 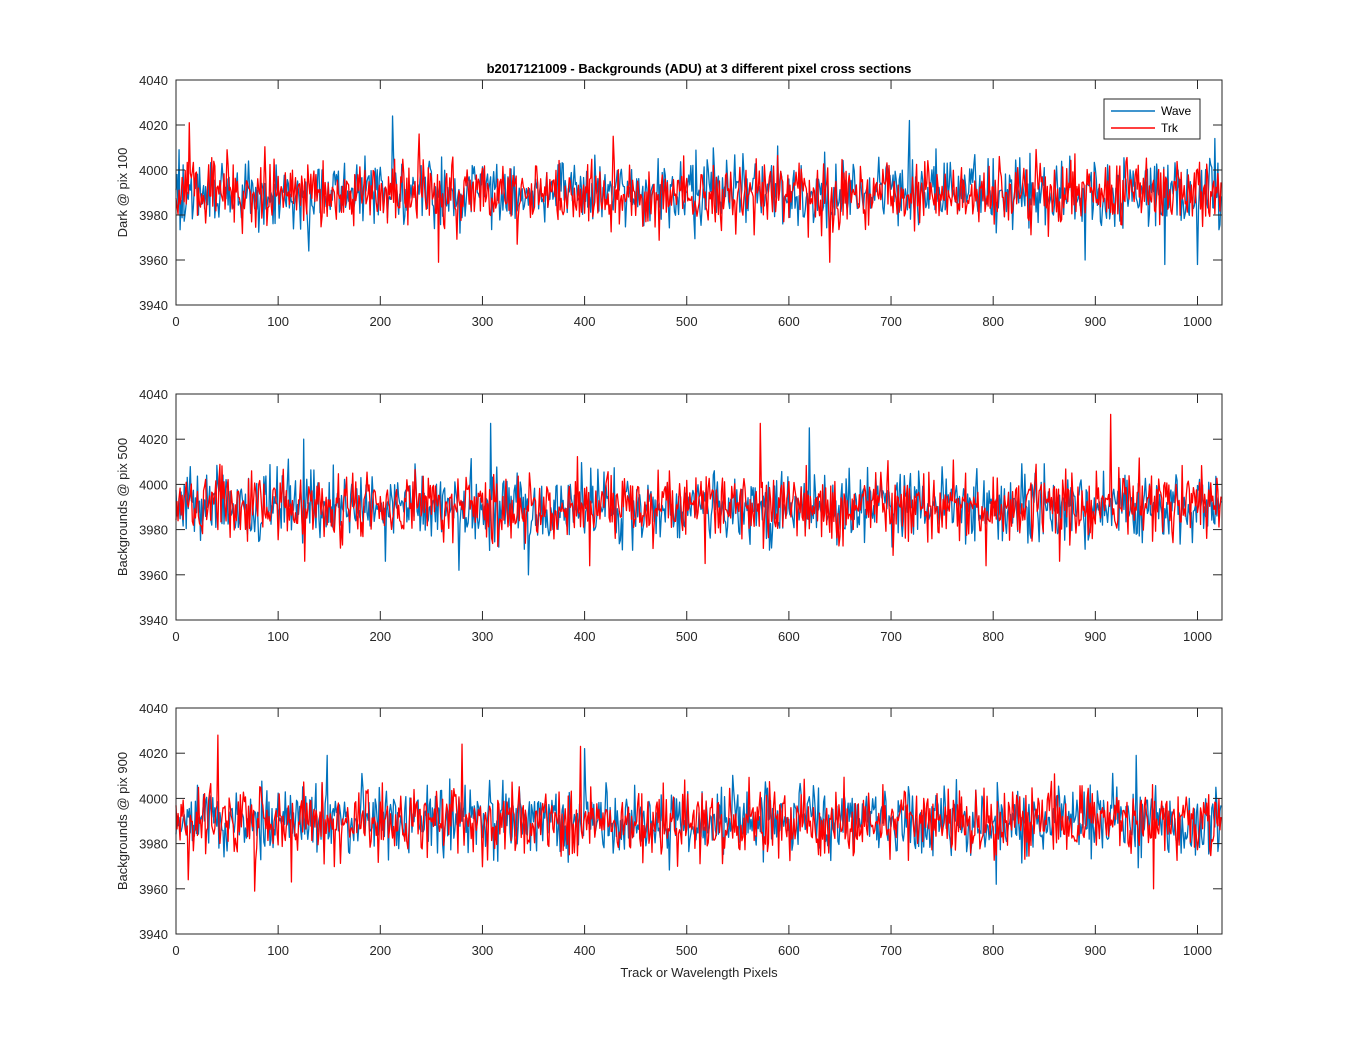 I want to click on legend-label-trk: Trk, so click(x=1170, y=128).